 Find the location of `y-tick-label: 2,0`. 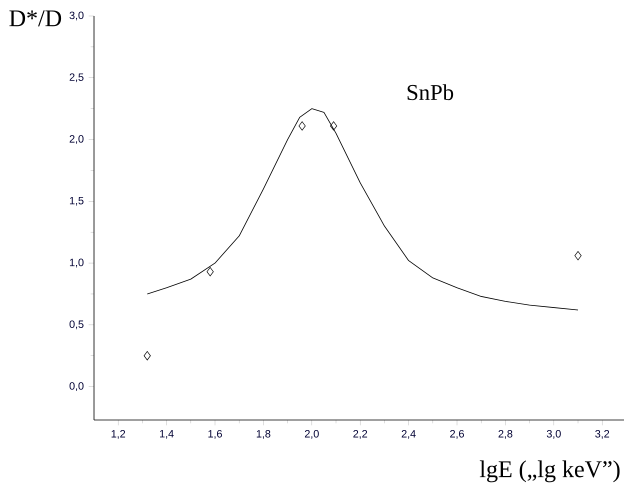

y-tick-label: 2,0 is located at coordinates (77, 139).